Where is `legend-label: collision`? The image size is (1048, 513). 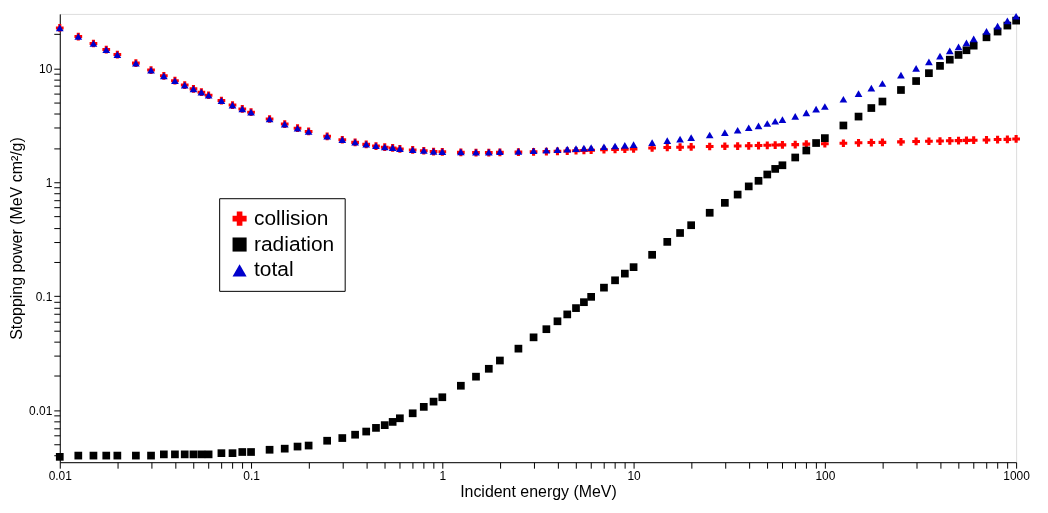
legend-label: collision is located at coordinates (291, 217).